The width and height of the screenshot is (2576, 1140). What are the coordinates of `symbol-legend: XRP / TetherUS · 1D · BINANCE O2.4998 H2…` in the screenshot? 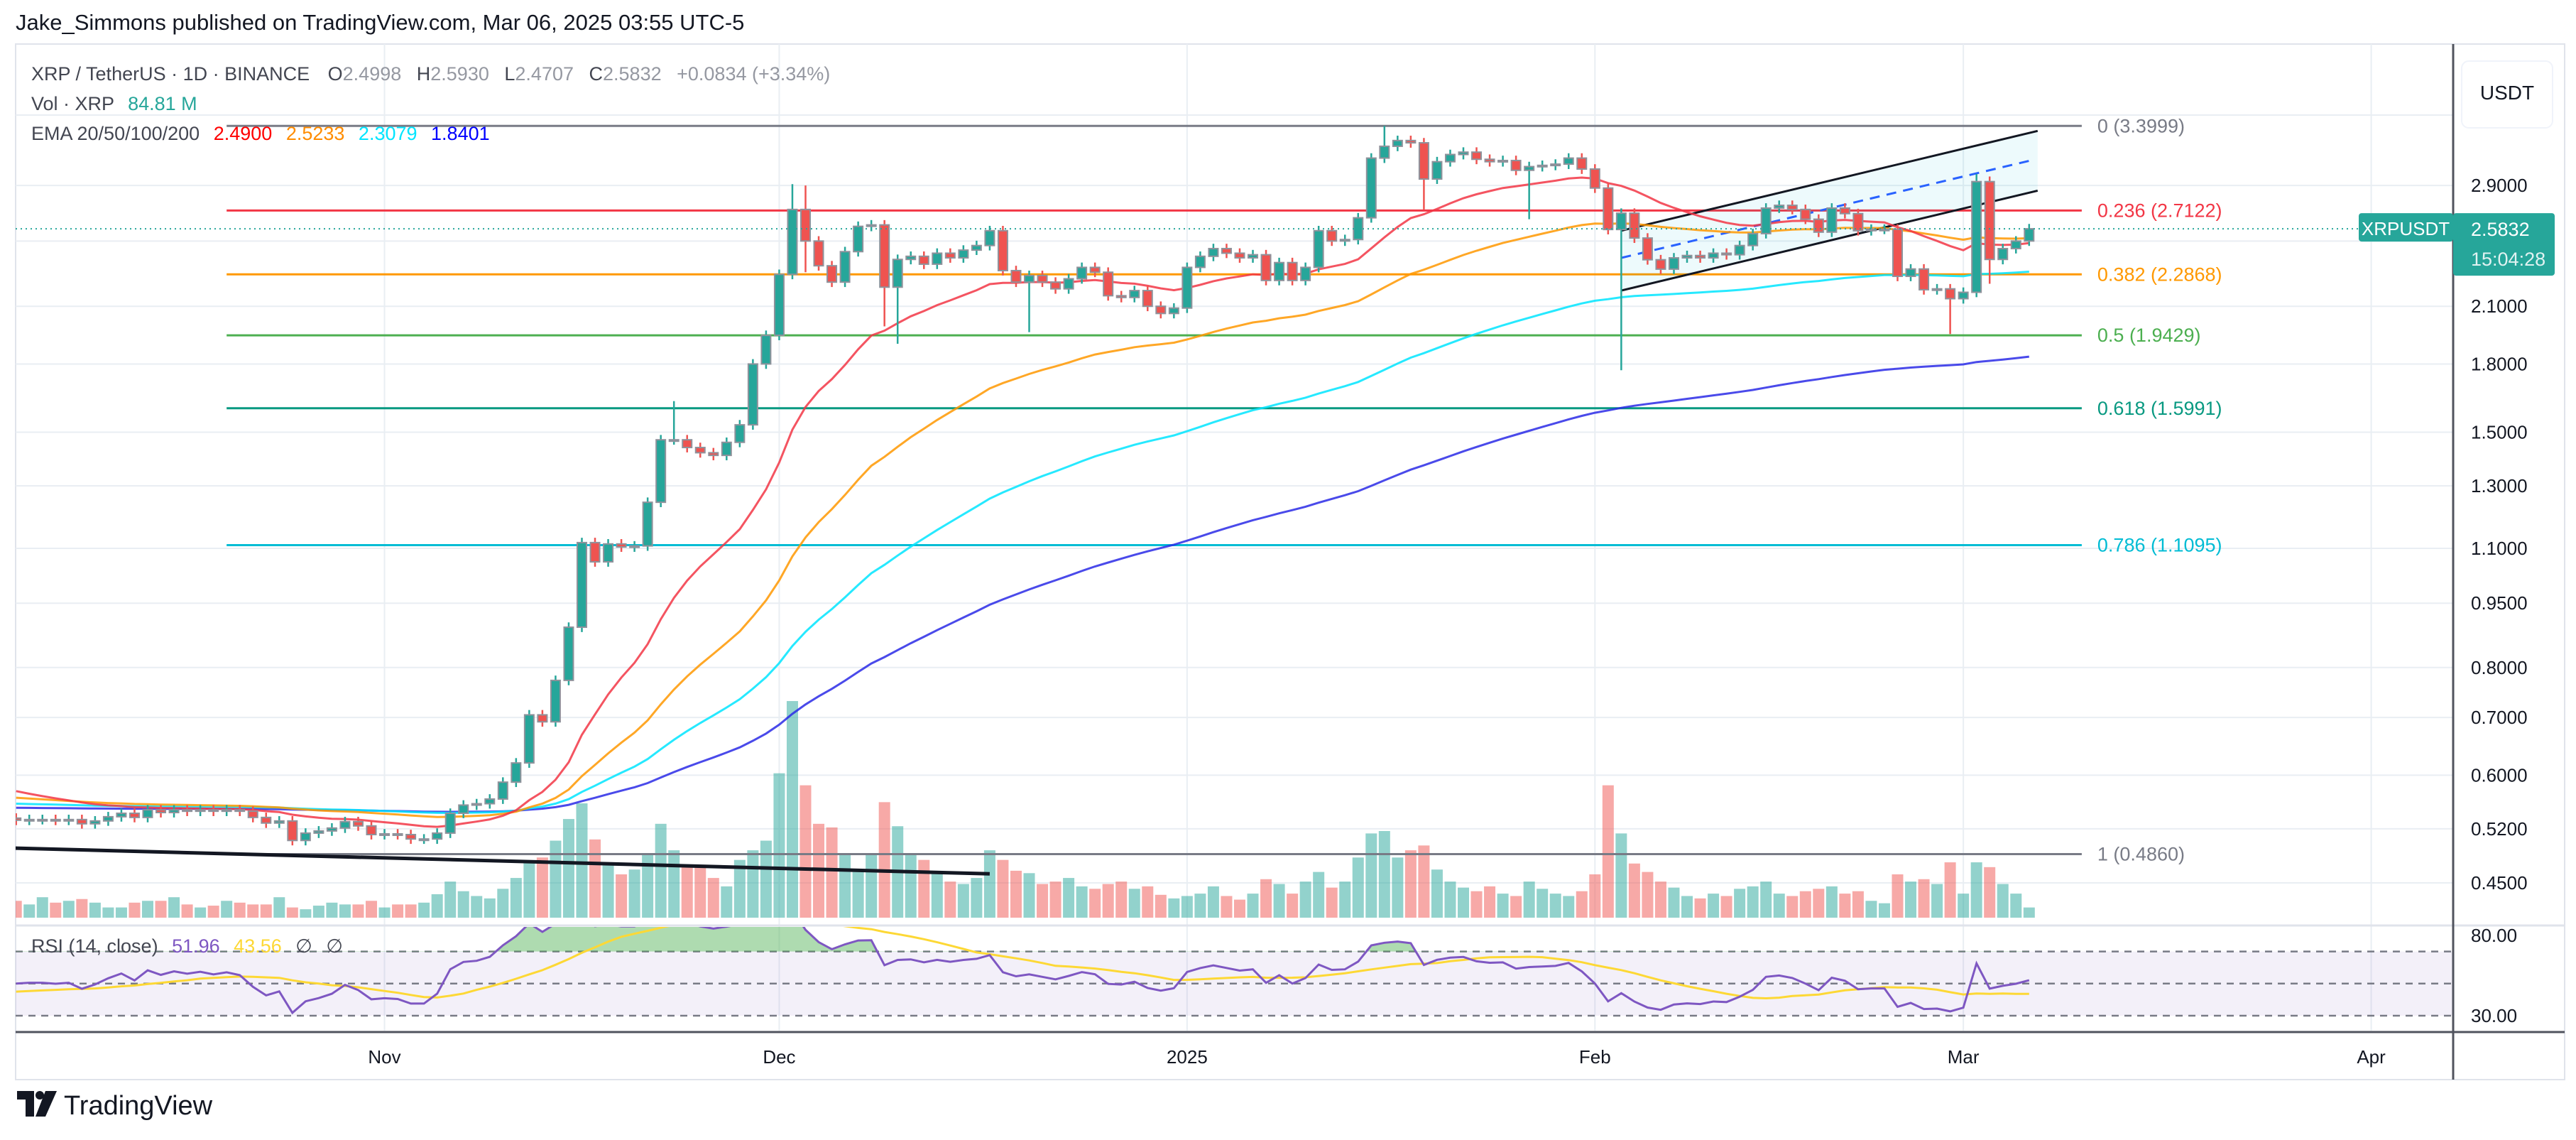 It's located at (430, 74).